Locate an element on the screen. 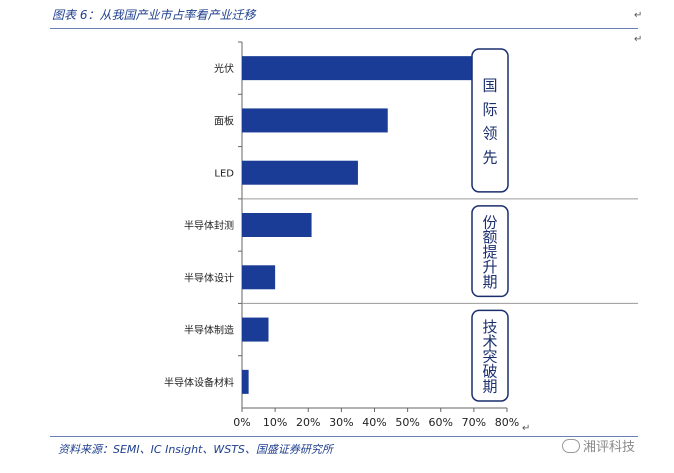 The height and width of the screenshot is (473, 674). x-tick-label: 10% is located at coordinates (275, 422).